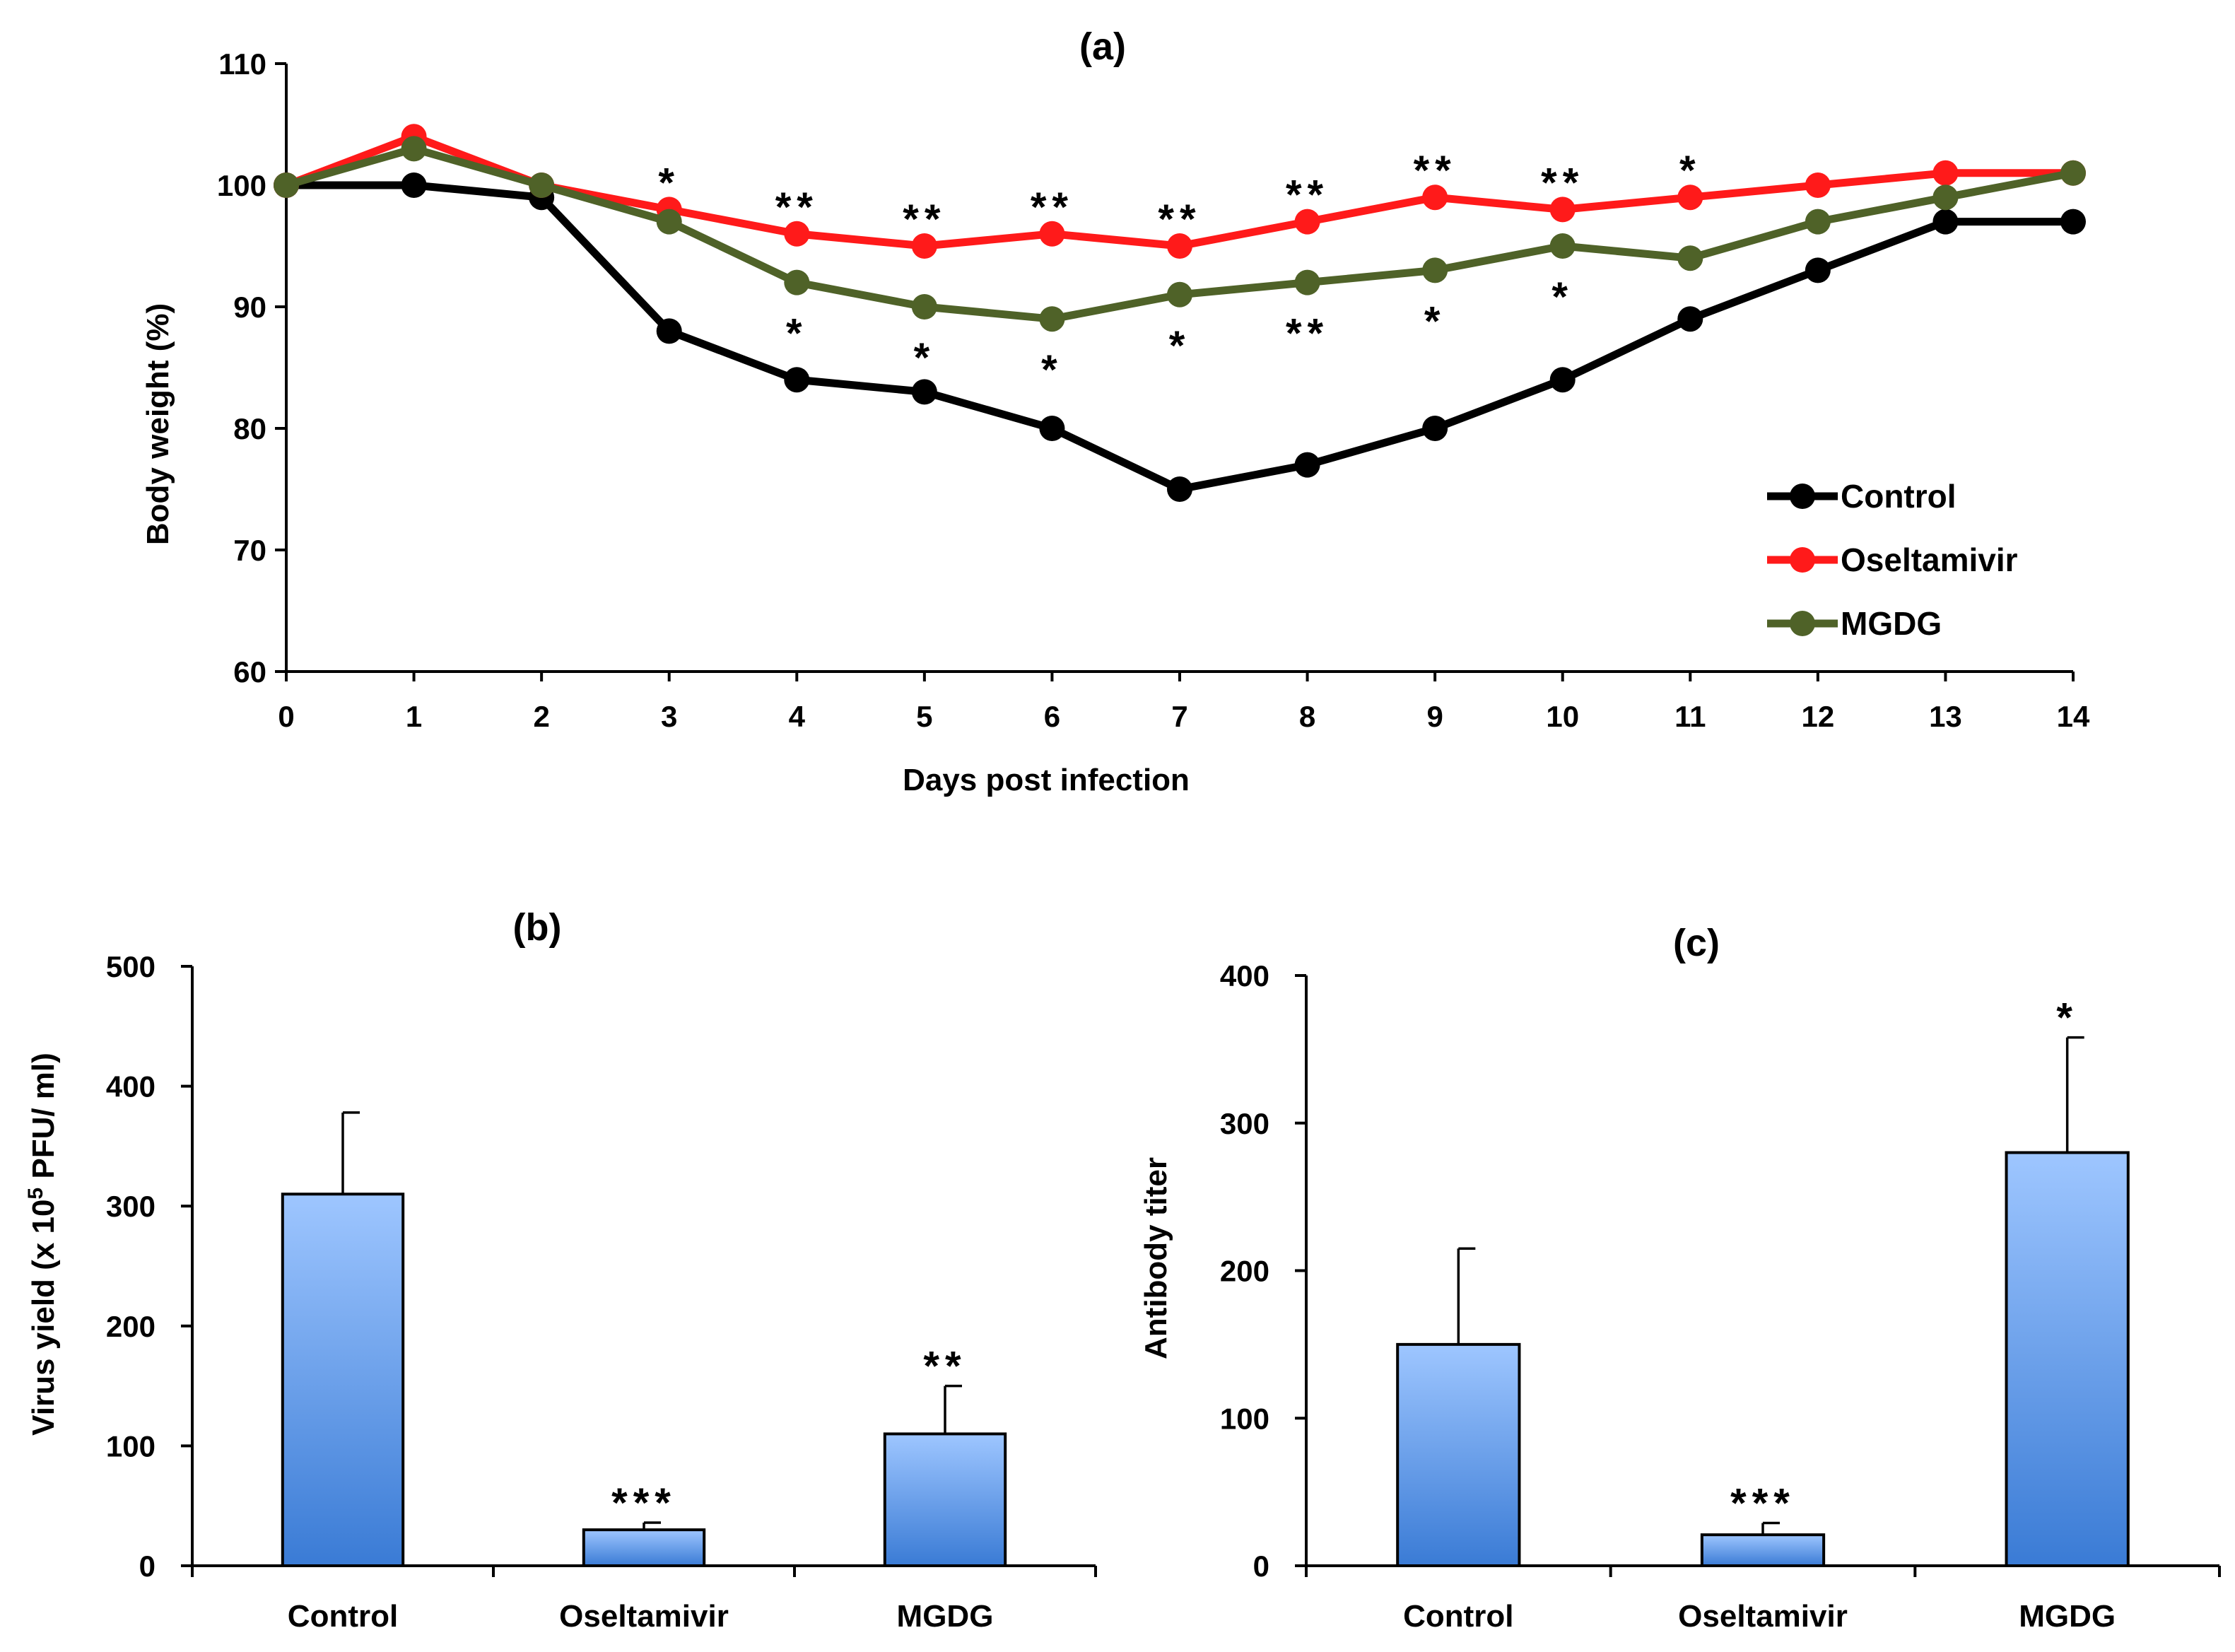 The image size is (2235, 1652). I want to click on chart-a-title: (a), so click(1102, 46).